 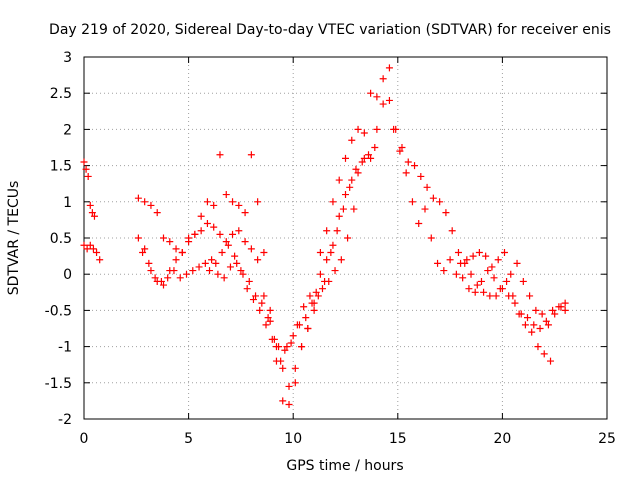 I want to click on x-tick-label: 25, so click(x=607, y=439).